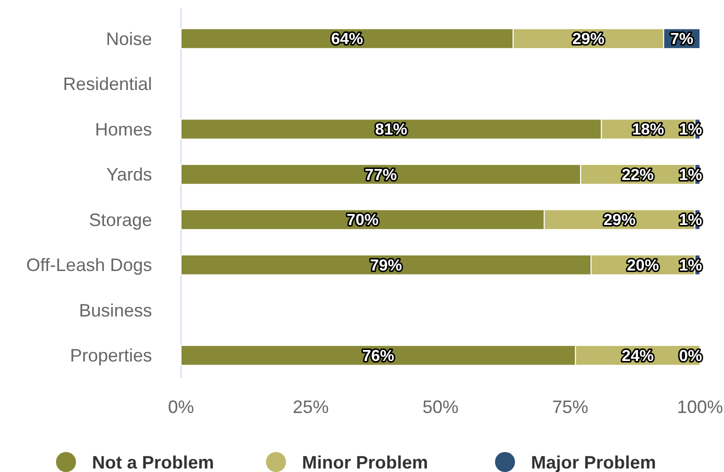 This screenshot has width=724, height=472. I want to click on y-tick-label: Off-Leash Dogs, so click(89, 265).